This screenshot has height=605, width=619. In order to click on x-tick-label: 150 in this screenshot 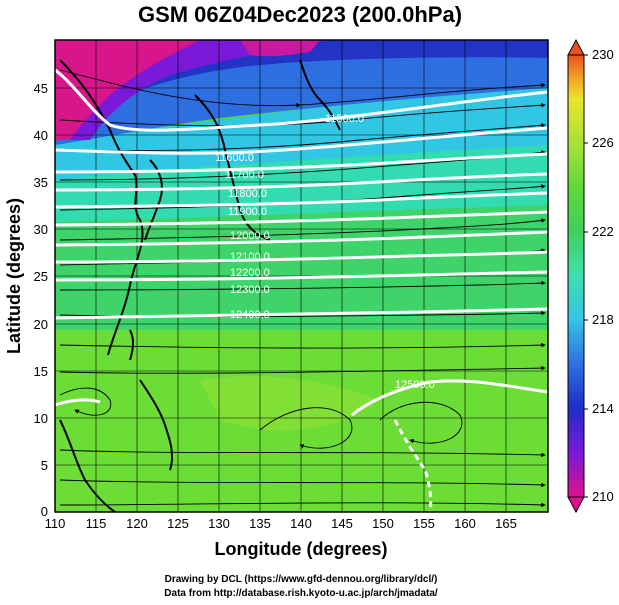, I will do `click(383, 523)`.